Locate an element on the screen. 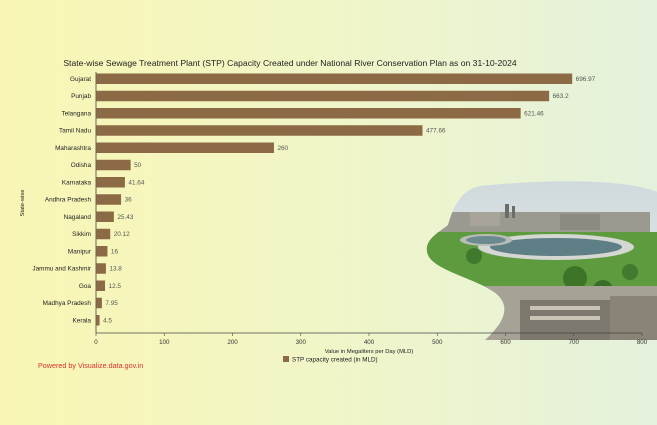  value-label: 36 is located at coordinates (129, 200).